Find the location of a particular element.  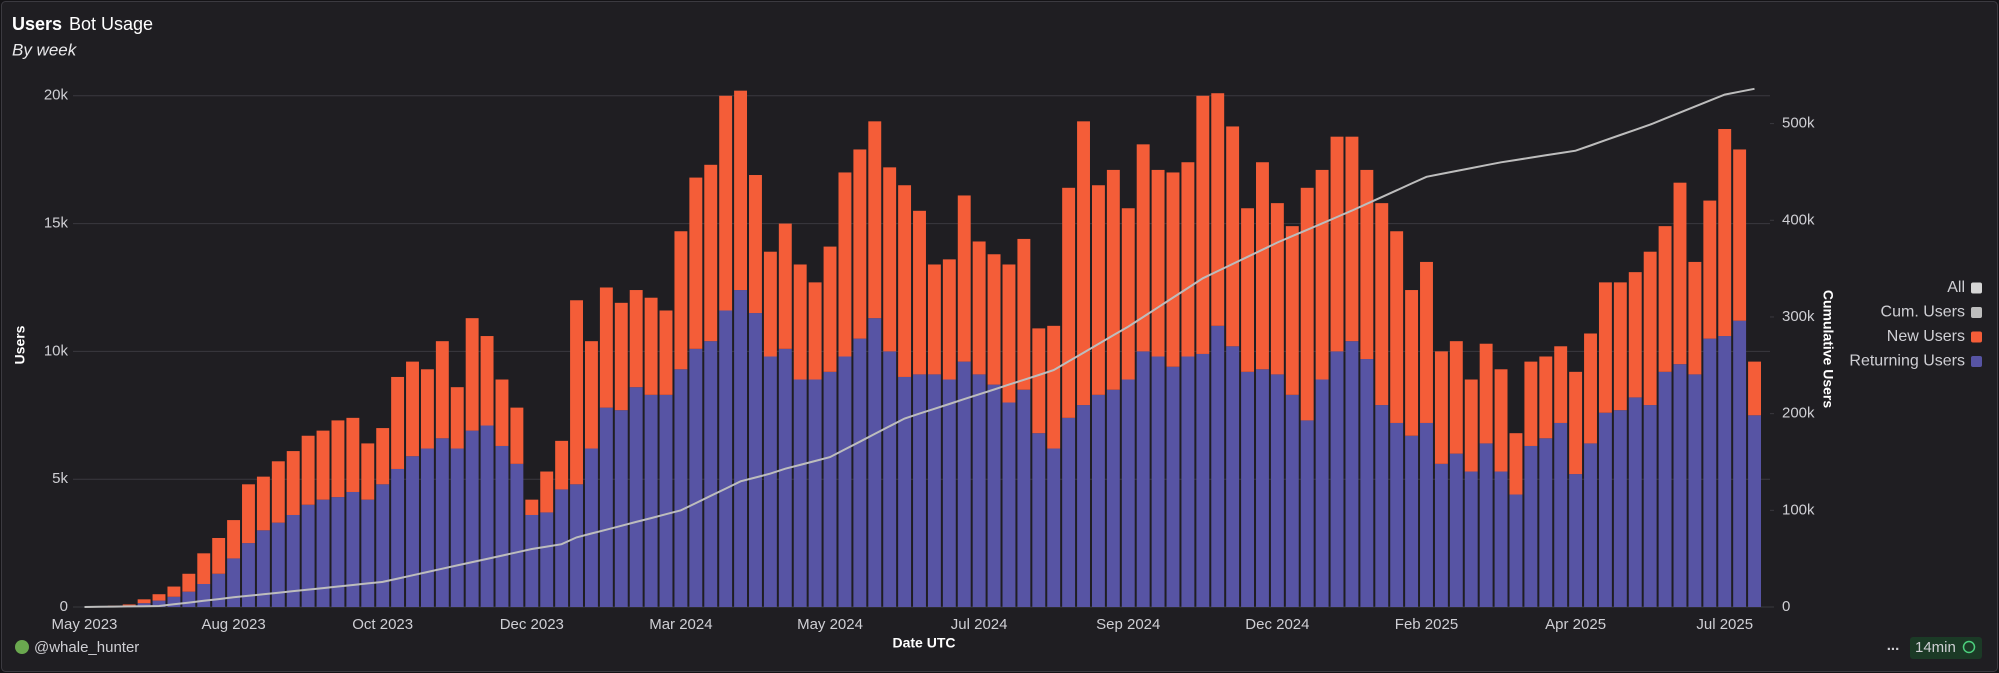

x-tick-label: Sep 2024 is located at coordinates (1128, 624).